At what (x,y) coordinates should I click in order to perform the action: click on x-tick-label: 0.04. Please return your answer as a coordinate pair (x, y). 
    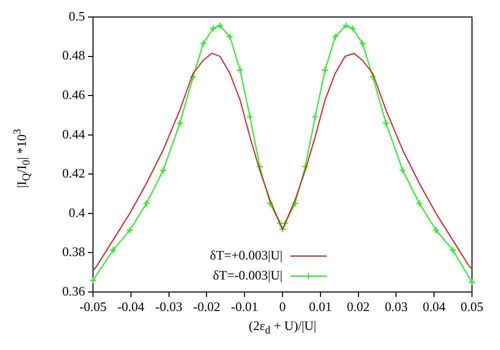
    Looking at the image, I should click on (434, 306).